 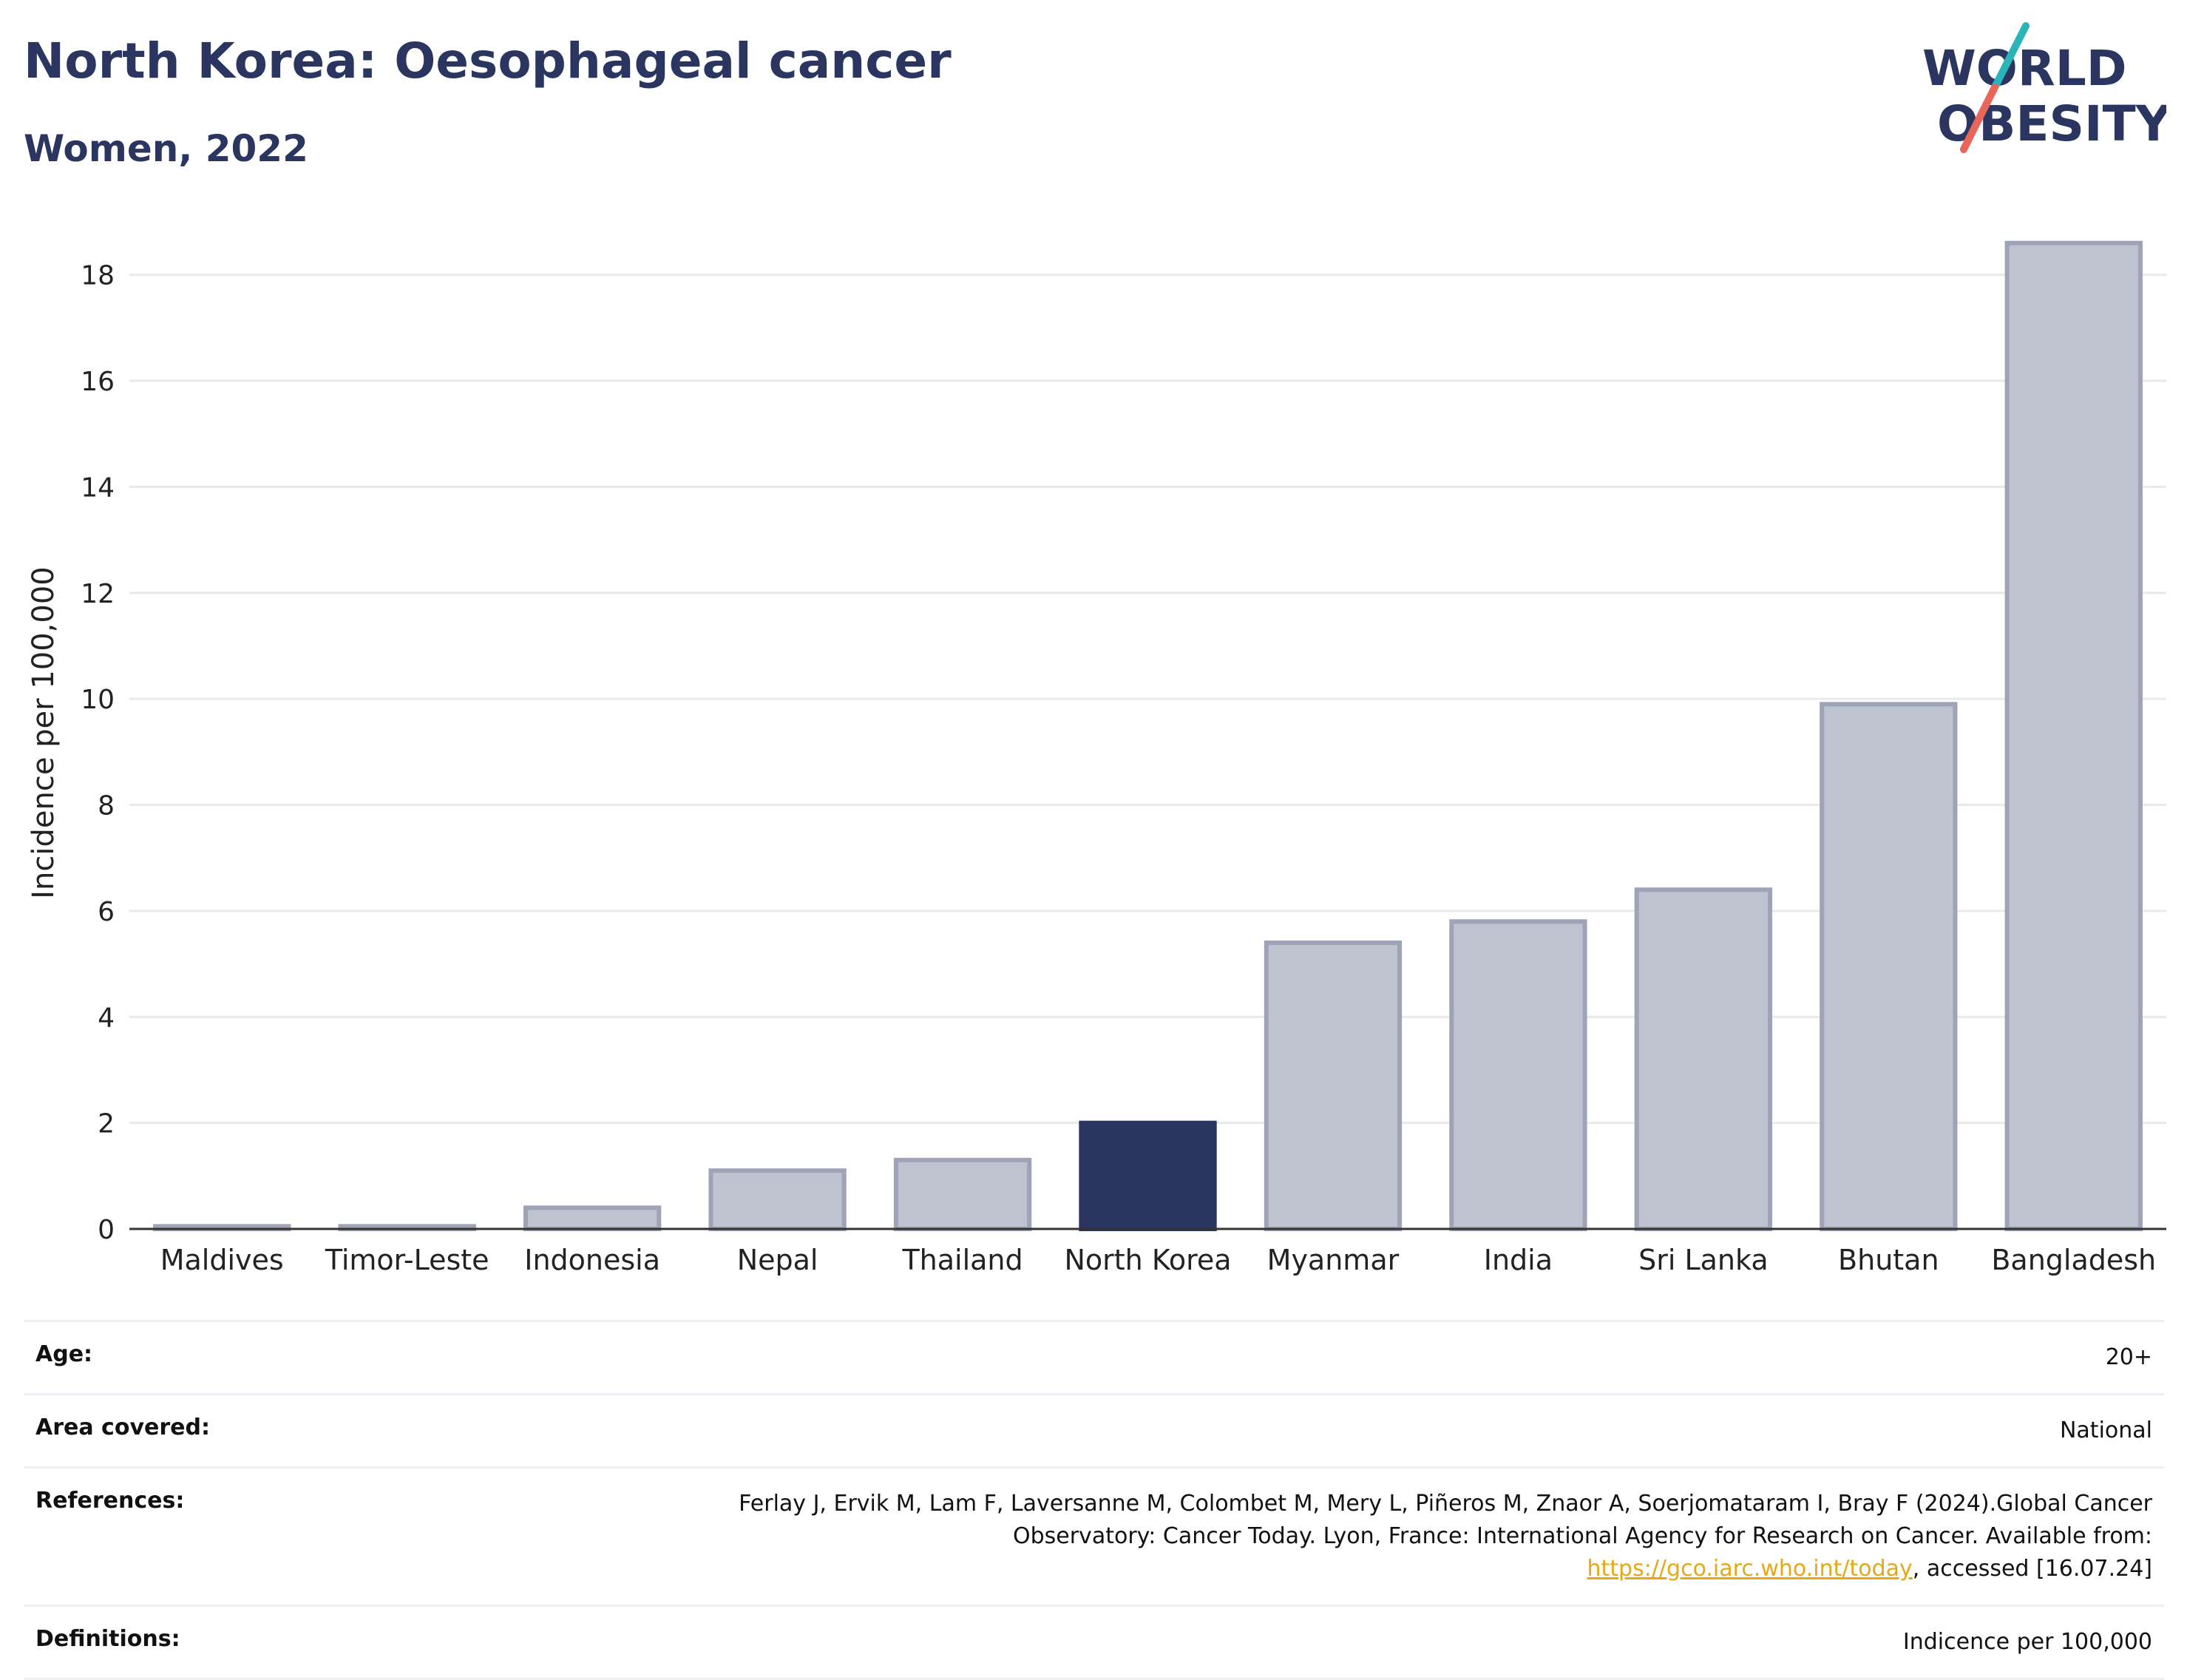 What do you see at coordinates (1147, 1260) in the screenshot?
I see `x-label-north-korea: North Korea` at bounding box center [1147, 1260].